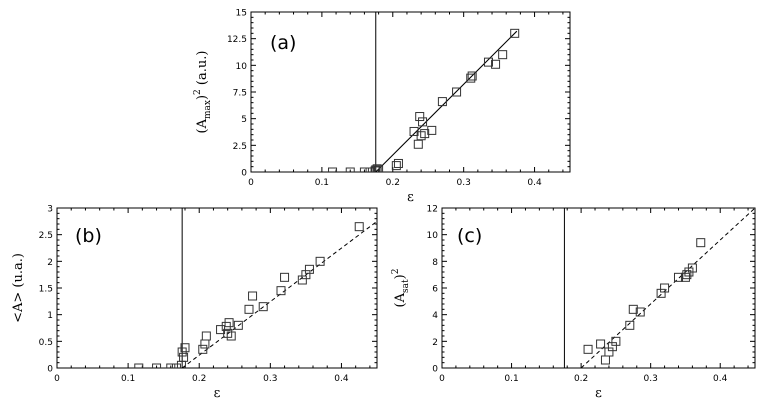  Describe the element at coordinates (46, 290) in the screenshot. I see `y-tick-label: 1.5` at that location.